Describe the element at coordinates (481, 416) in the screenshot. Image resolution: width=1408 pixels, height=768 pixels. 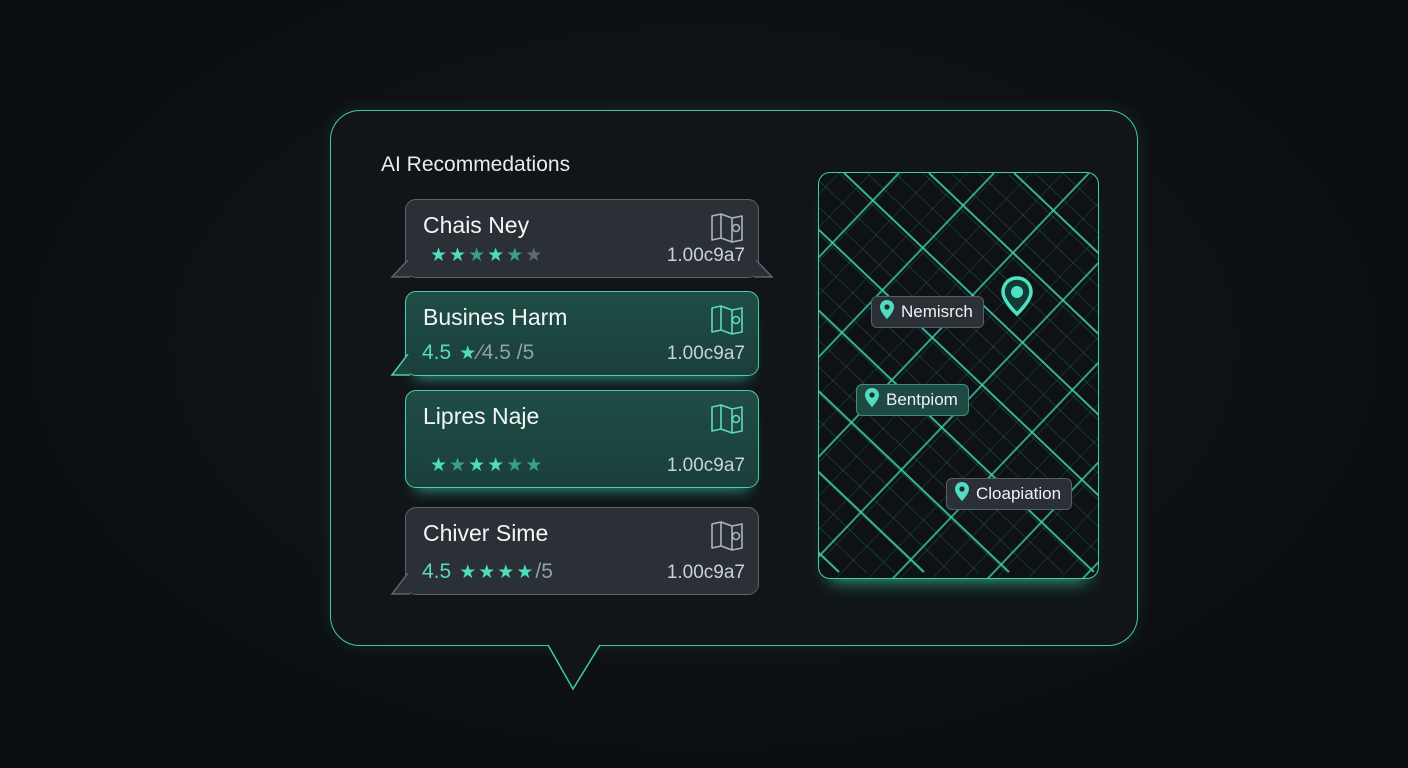
I see `card-title: Lipres Naje` at that location.